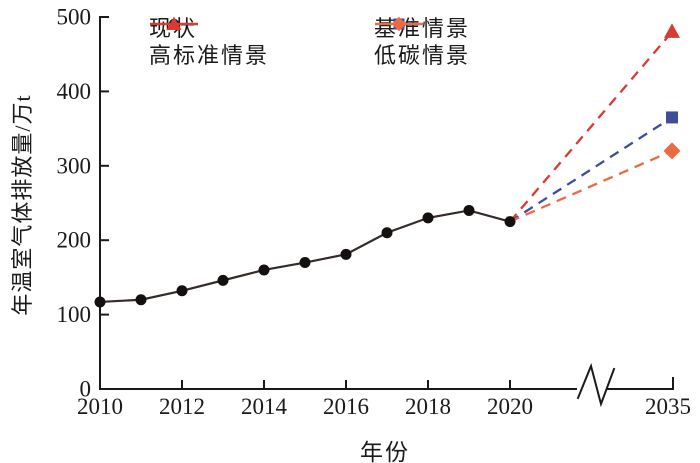  I want to click on y-tick-label: 400, so click(74, 91).